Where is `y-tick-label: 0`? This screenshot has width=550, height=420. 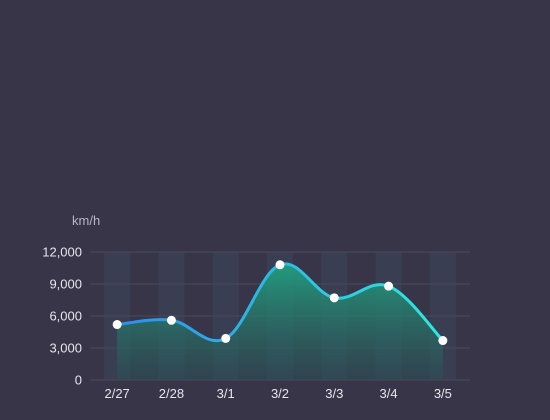
y-tick-label: 0 is located at coordinates (78, 380).